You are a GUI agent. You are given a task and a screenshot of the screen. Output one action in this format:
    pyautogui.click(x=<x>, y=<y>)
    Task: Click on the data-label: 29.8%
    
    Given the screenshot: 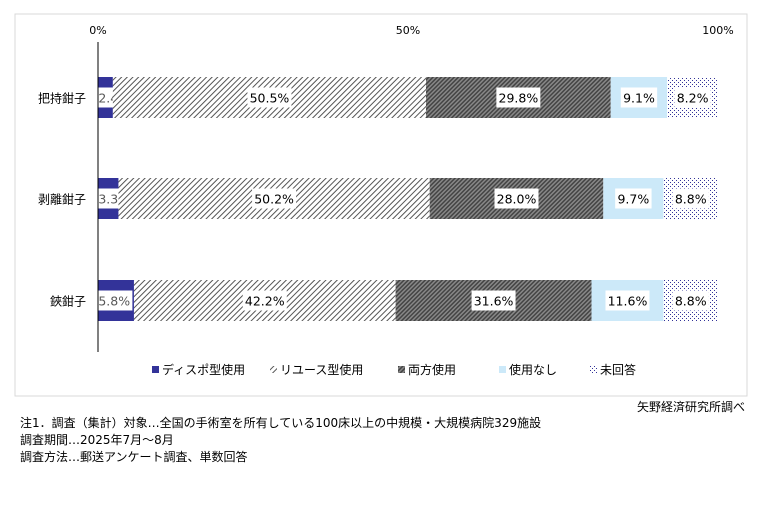 What is the action you would take?
    pyautogui.click(x=519, y=98)
    